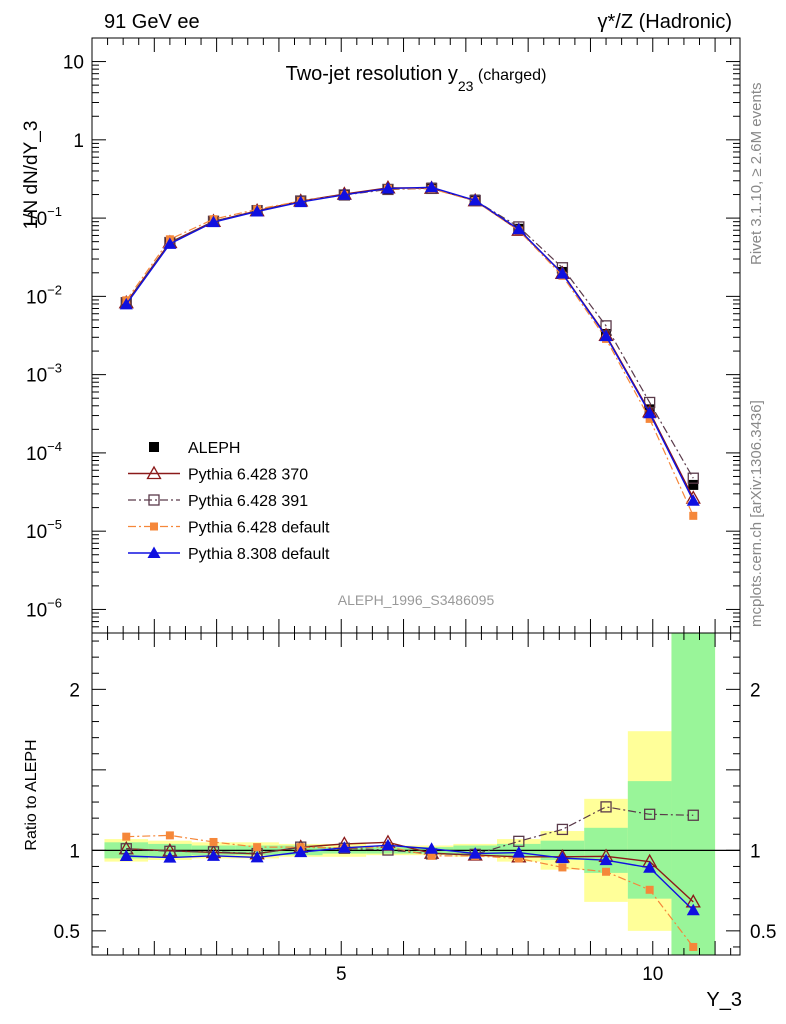  What do you see at coordinates (54, 602) in the screenshot?
I see `main-y-tick-exponent: −6` at bounding box center [54, 602].